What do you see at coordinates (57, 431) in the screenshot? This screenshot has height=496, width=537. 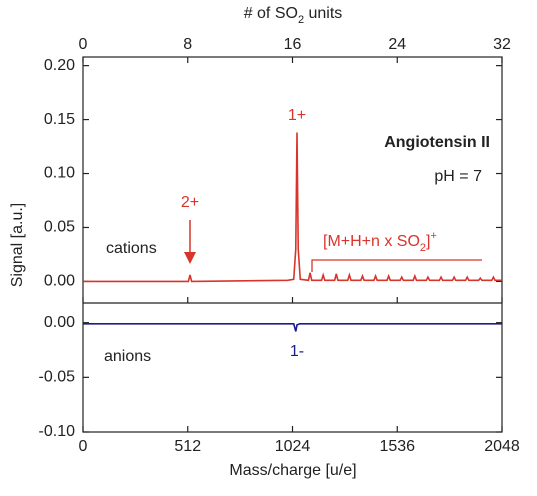 I see `y-tick-label: -0.10` at bounding box center [57, 431].